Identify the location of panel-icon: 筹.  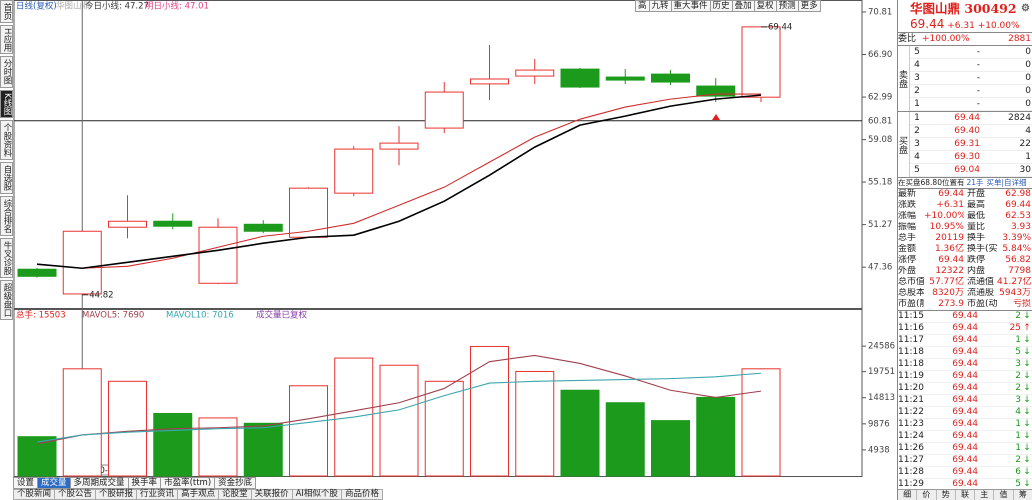
(1023, 495).